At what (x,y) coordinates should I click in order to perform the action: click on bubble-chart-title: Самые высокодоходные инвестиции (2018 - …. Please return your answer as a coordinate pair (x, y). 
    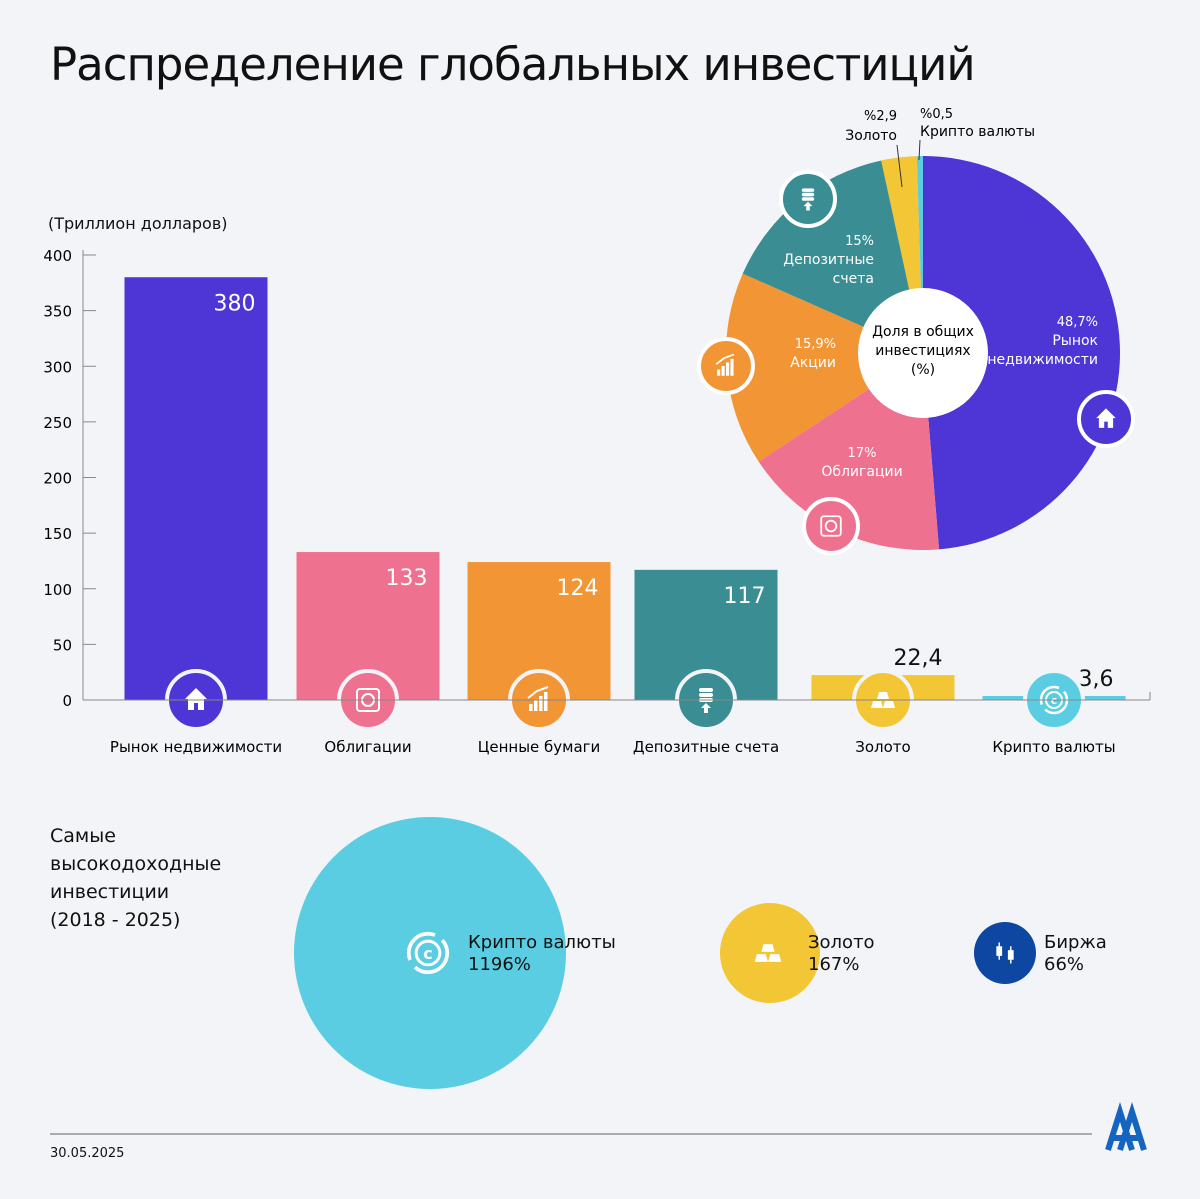
    Looking at the image, I should click on (170, 878).